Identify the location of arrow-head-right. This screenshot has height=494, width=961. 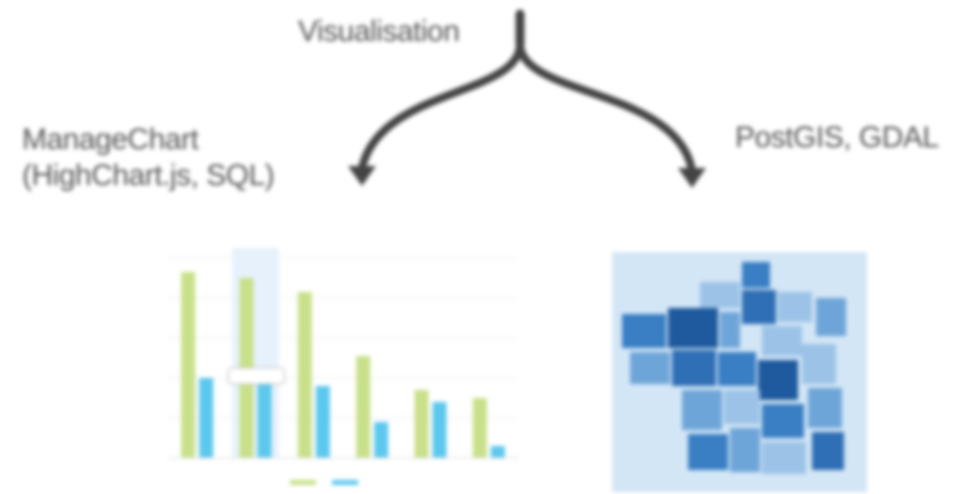
(692, 178).